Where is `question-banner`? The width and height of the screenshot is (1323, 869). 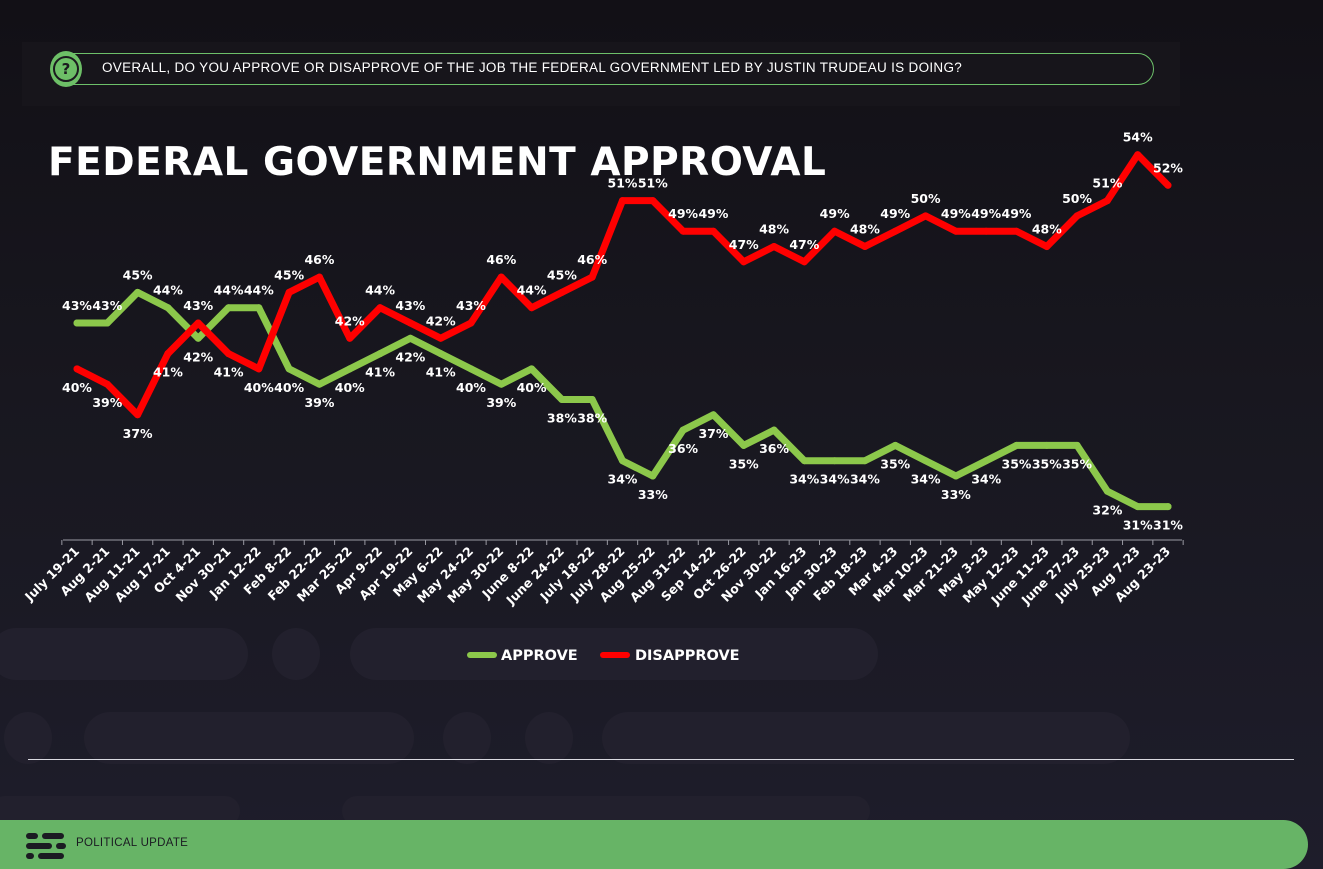 question-banner is located at coordinates (601, 74).